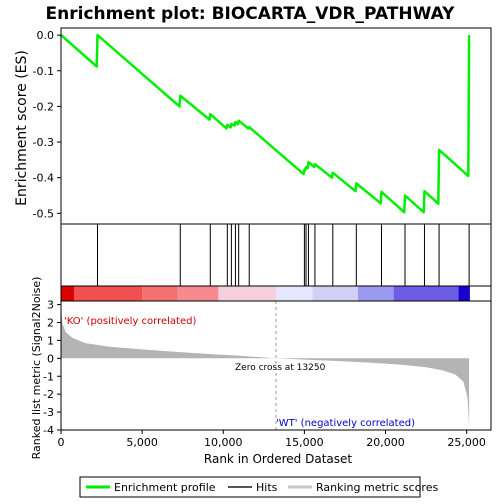  Describe the element at coordinates (280, 368) in the screenshot. I see `zero-cross-label: Zero cross at 13250` at that location.